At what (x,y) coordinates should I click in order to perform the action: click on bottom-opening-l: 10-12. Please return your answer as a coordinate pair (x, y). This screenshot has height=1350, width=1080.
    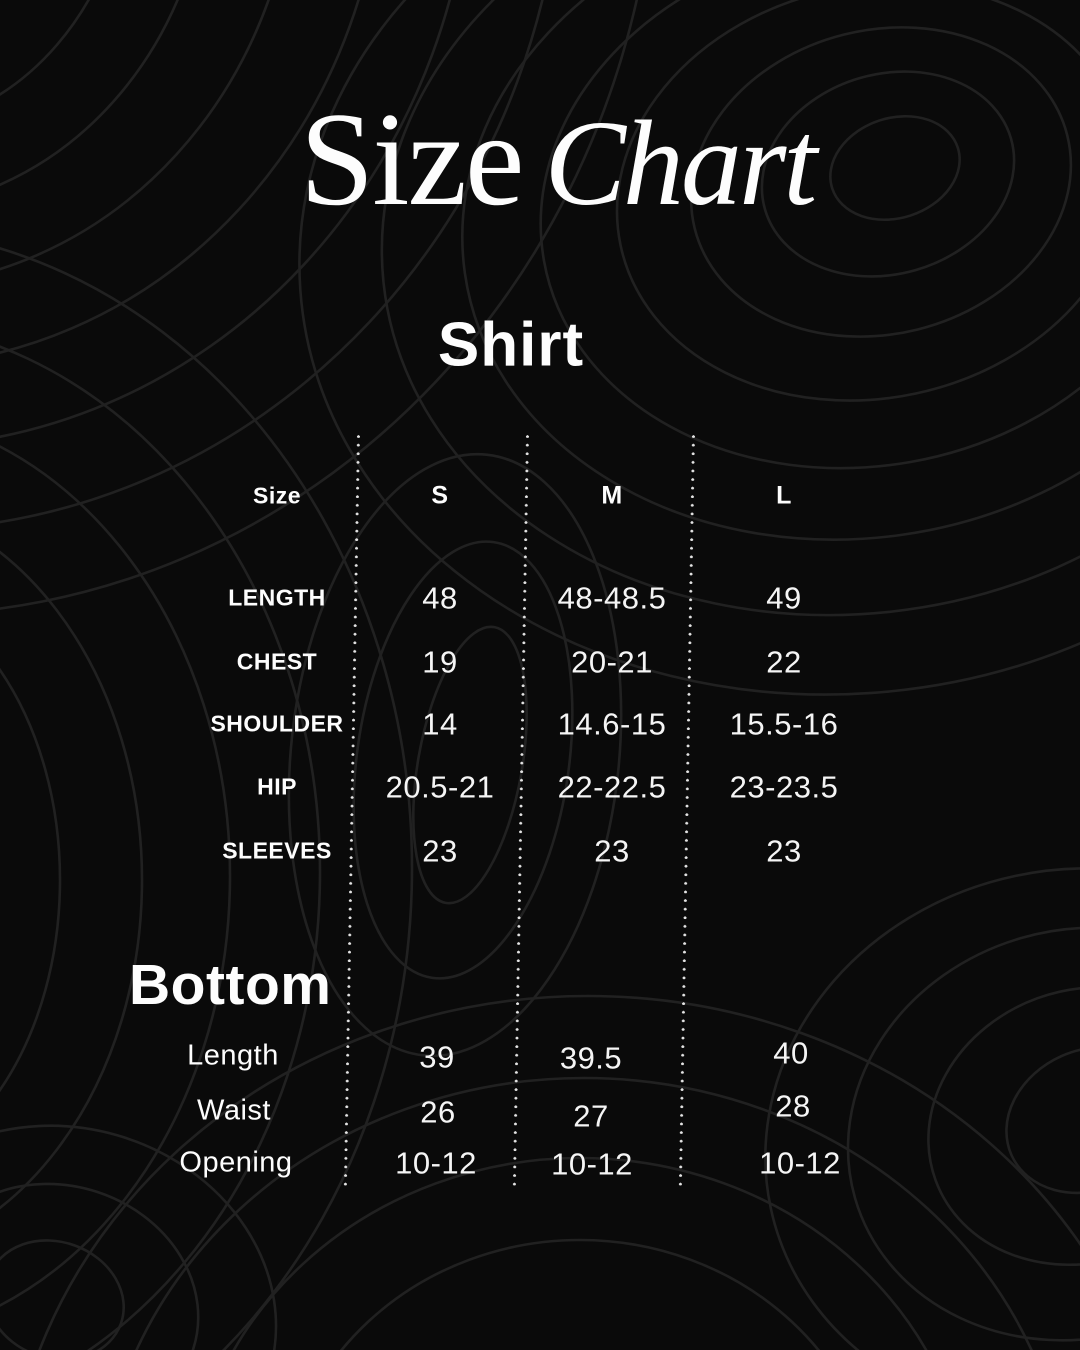
    Looking at the image, I should click on (800, 1163).